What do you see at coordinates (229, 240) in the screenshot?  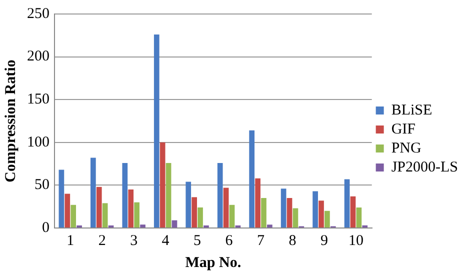 I see `x-tick-label: 6` at bounding box center [229, 240].